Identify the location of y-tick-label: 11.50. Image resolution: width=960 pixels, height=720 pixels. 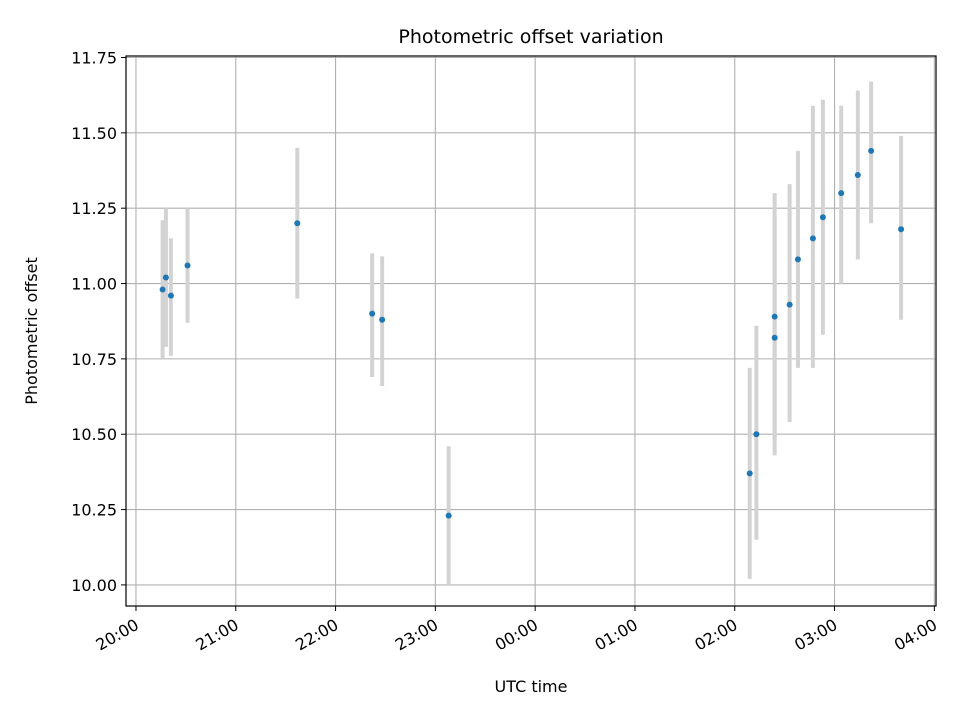
(94, 133).